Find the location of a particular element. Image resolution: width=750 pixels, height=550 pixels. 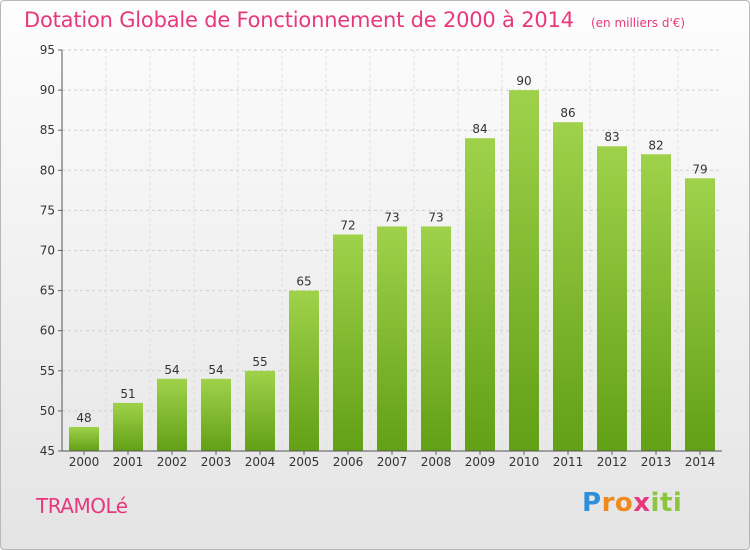

y-tick-label: 75 is located at coordinates (47, 210).